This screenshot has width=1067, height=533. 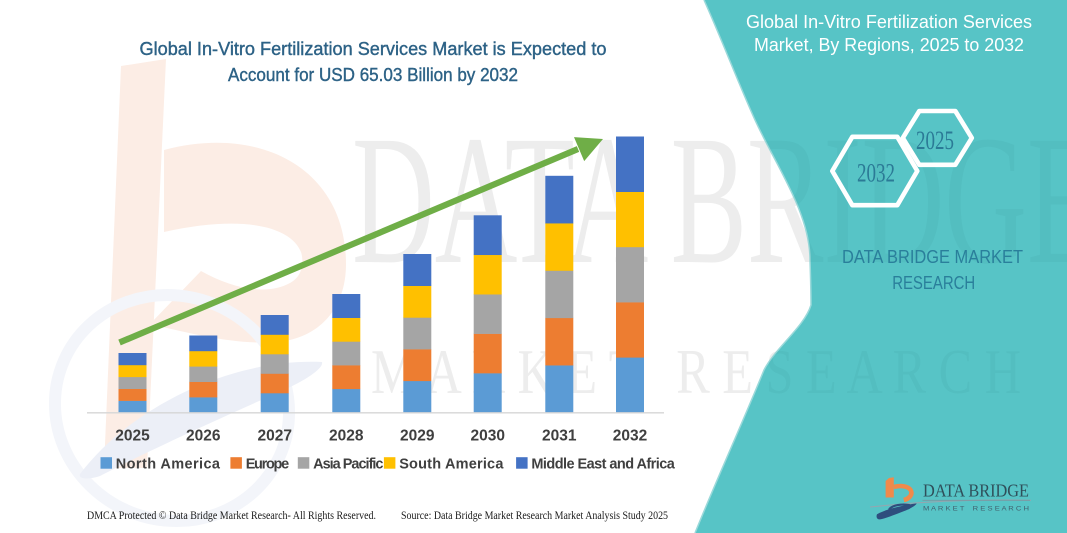 What do you see at coordinates (603, 464) in the screenshot?
I see `svg-text: Middle East and Africa` at bounding box center [603, 464].